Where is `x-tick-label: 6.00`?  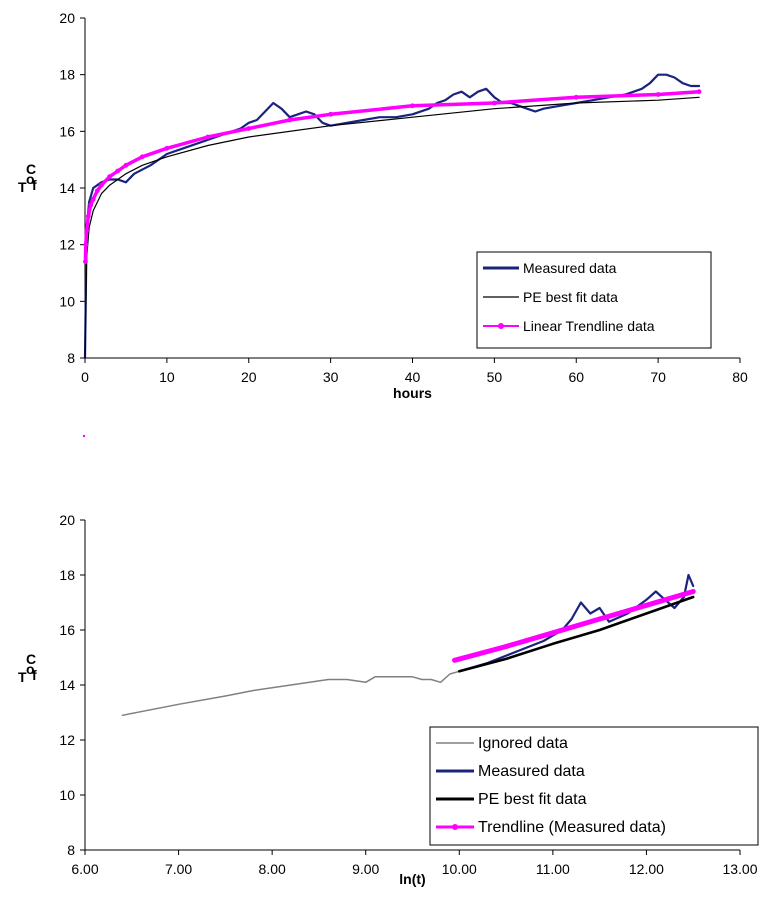 x-tick-label: 6.00 is located at coordinates (84, 869).